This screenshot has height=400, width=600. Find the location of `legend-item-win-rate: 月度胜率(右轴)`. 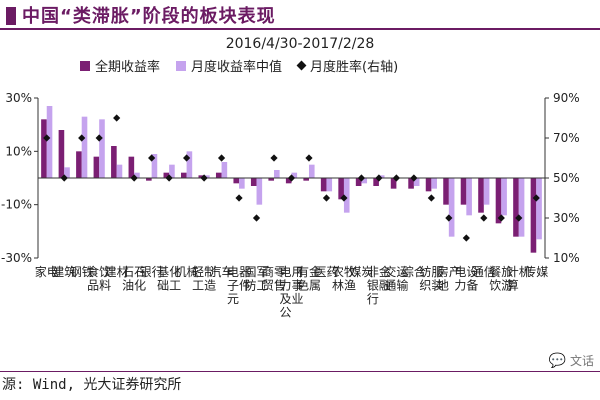

legend-item-win-rate: 月度胜率(右轴) is located at coordinates (347, 65).